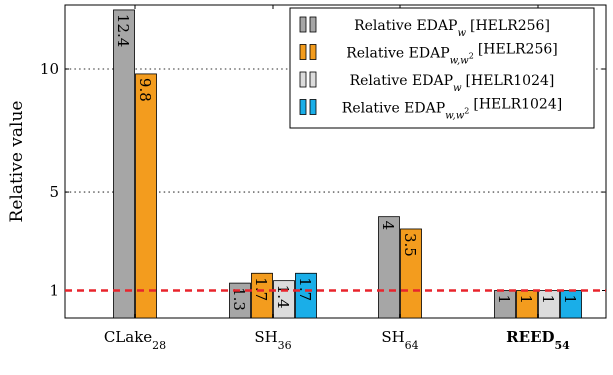 The width and height of the screenshot is (613, 375). I want to click on y-tick-label: 5, so click(54, 192).